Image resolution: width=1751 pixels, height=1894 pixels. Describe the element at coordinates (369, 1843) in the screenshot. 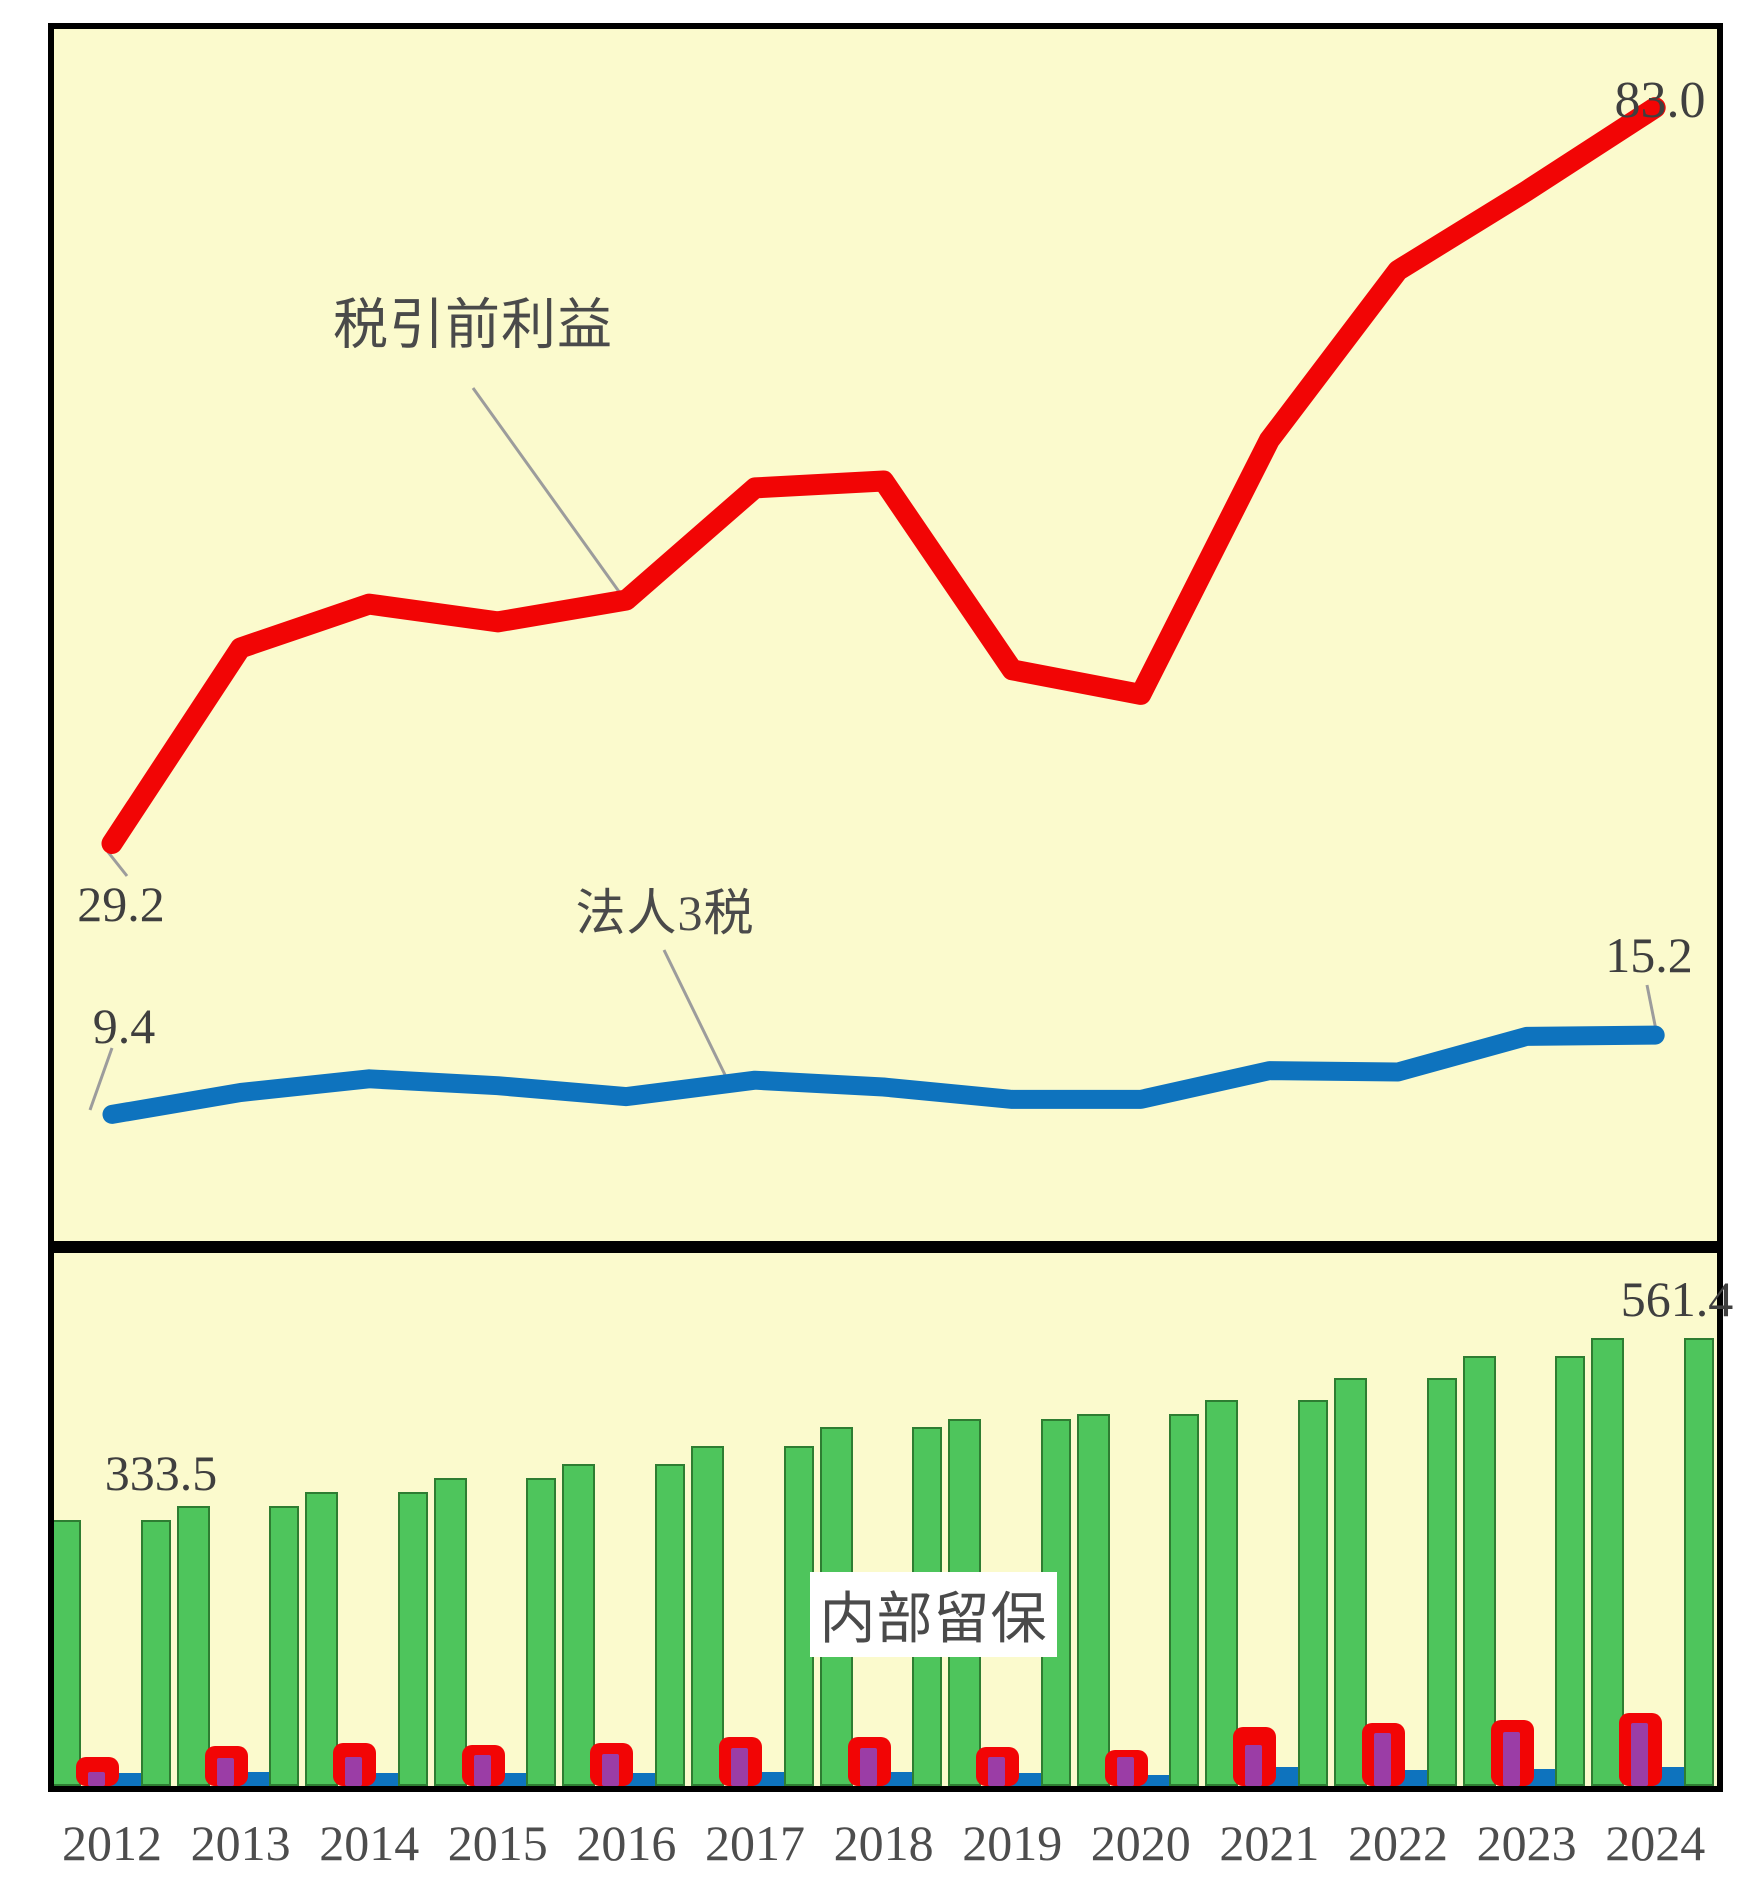

I see `x-axis-year-label: 2014` at that location.